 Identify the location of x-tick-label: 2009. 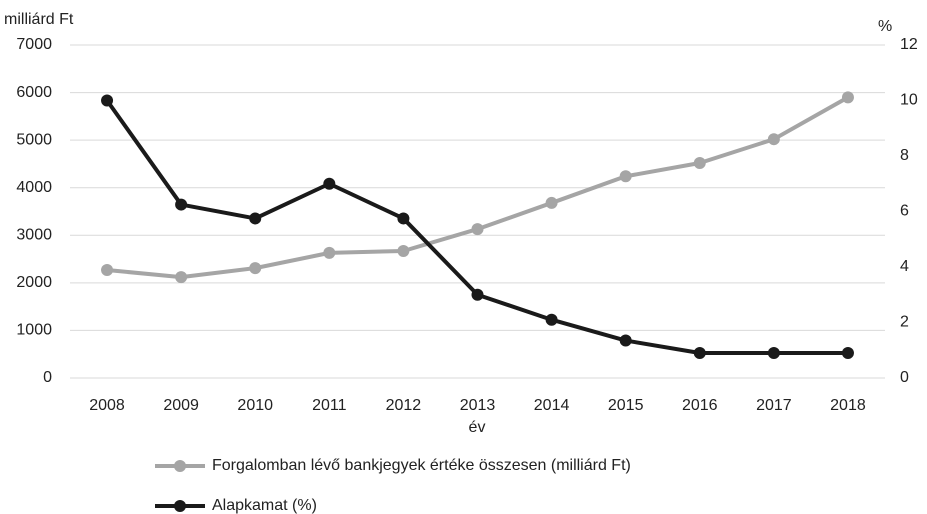
(181, 405).